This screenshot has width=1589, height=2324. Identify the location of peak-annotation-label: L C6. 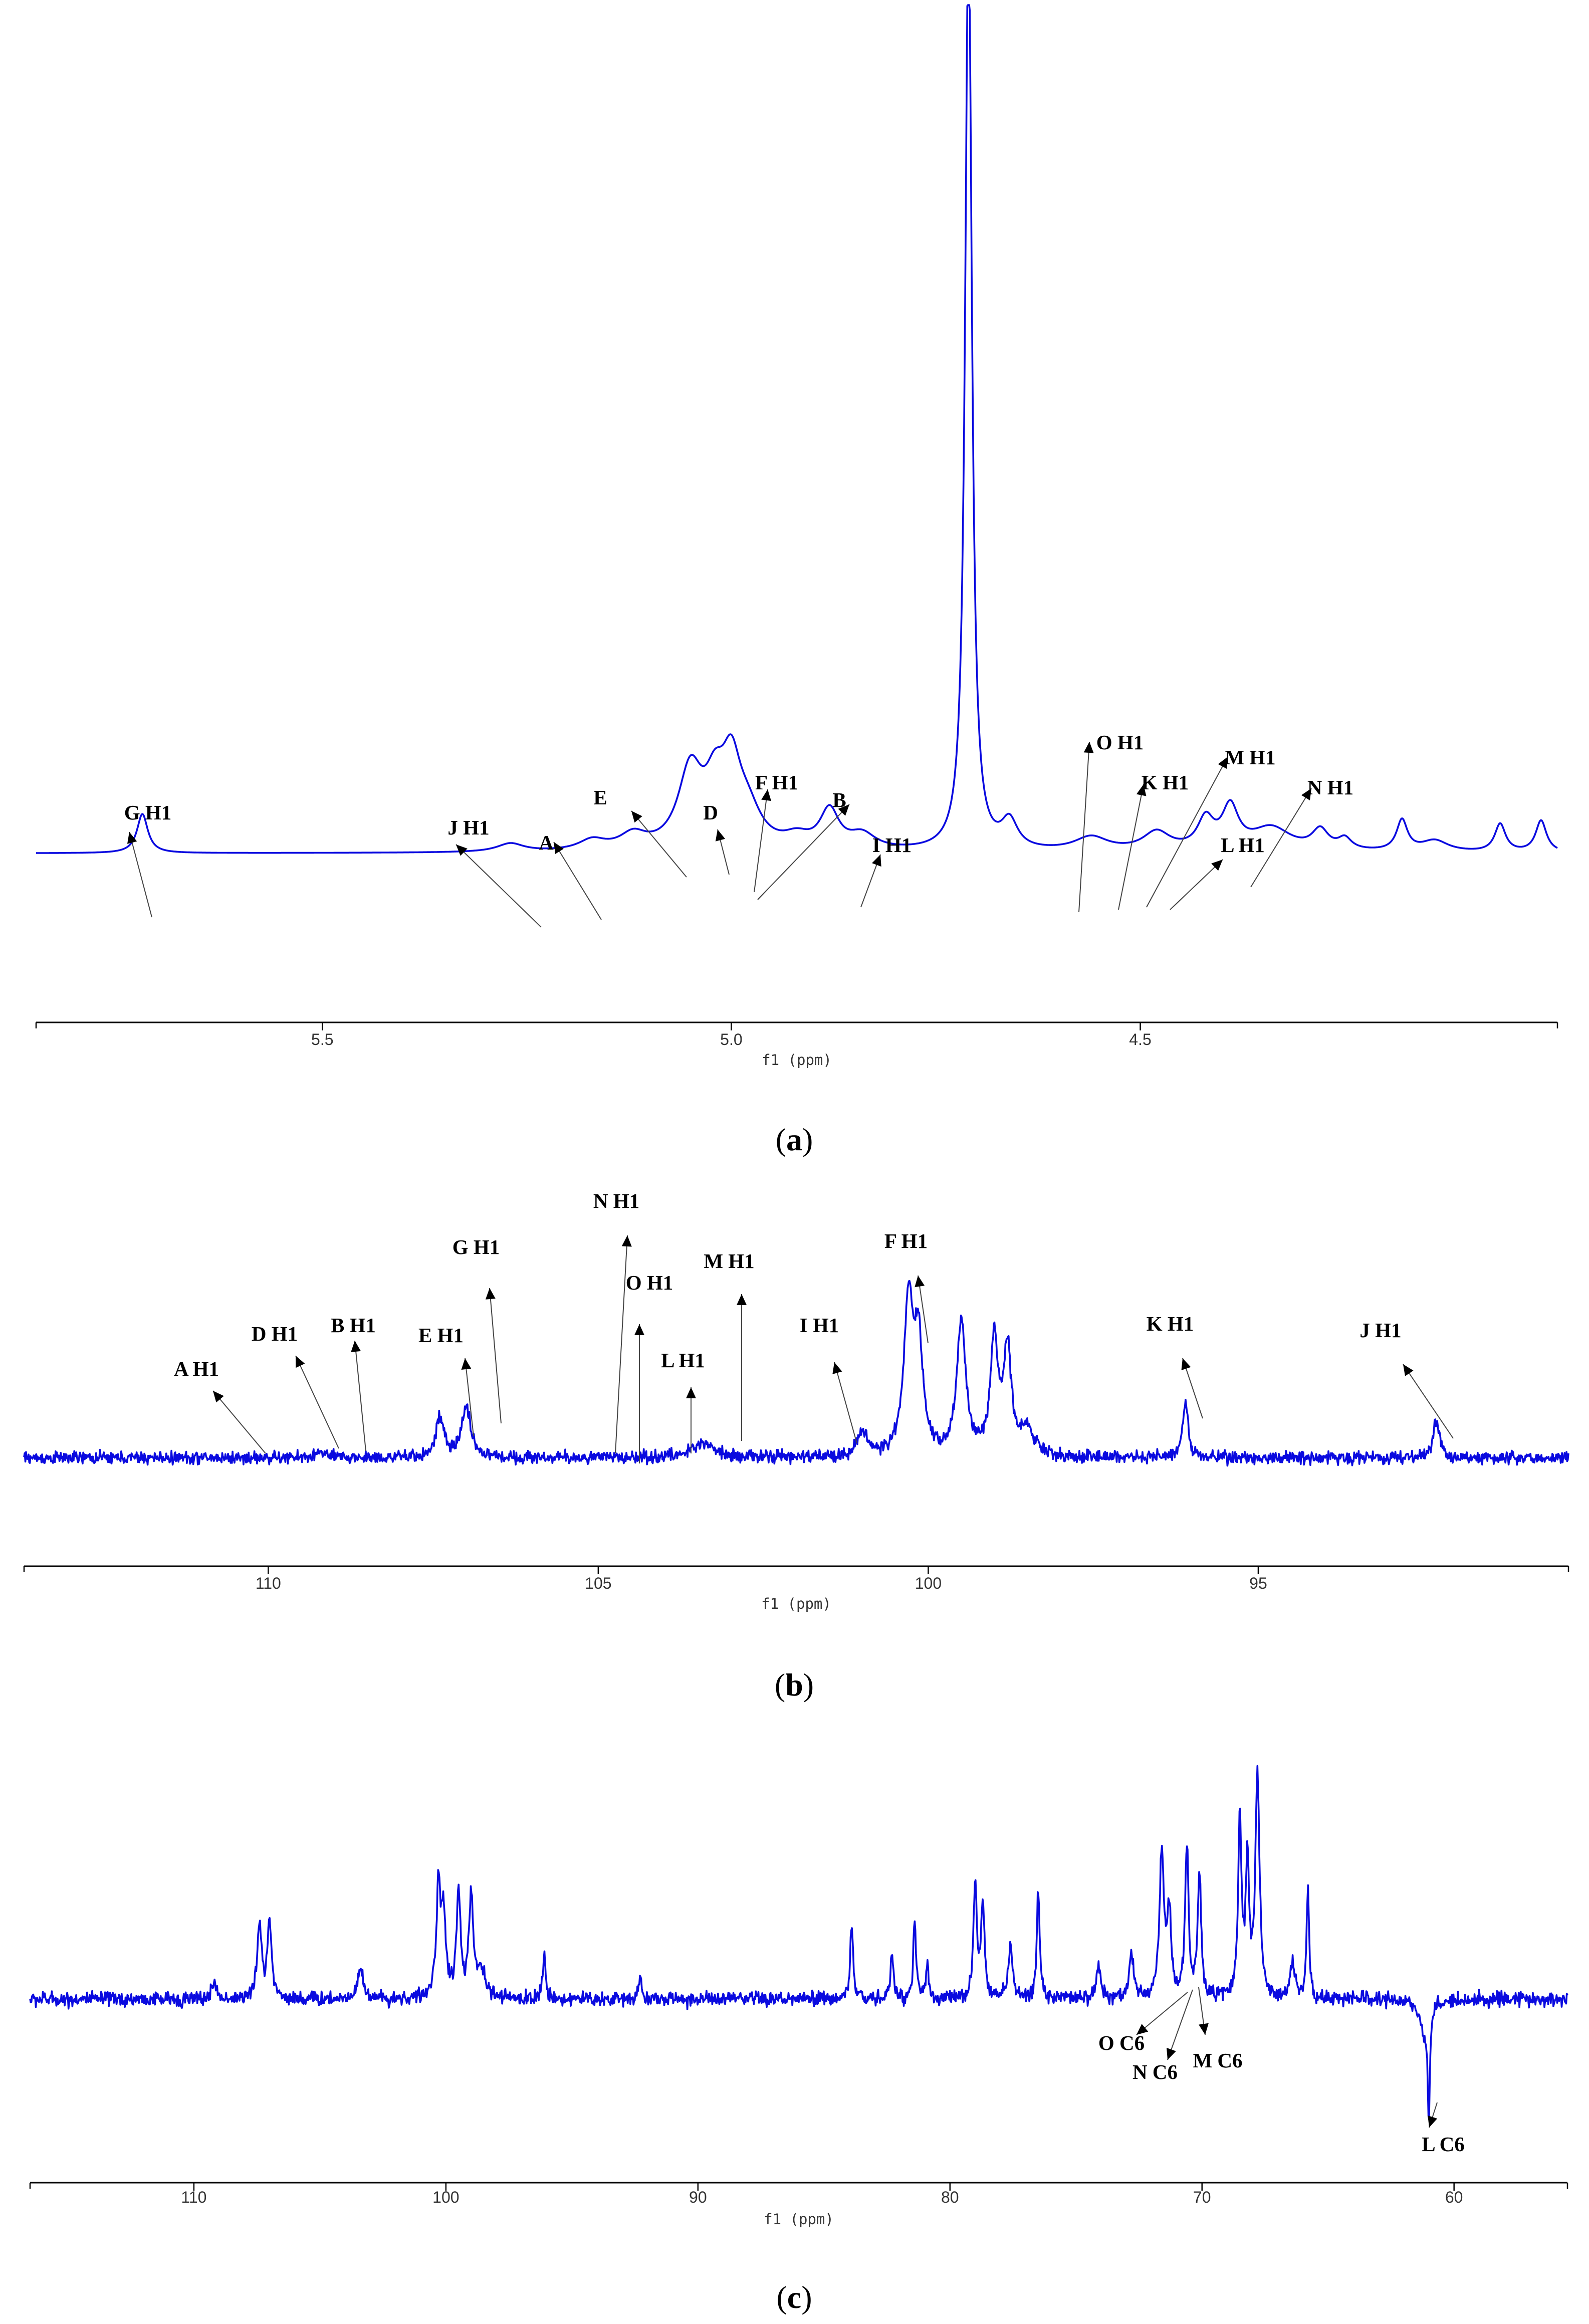
(1443, 2145).